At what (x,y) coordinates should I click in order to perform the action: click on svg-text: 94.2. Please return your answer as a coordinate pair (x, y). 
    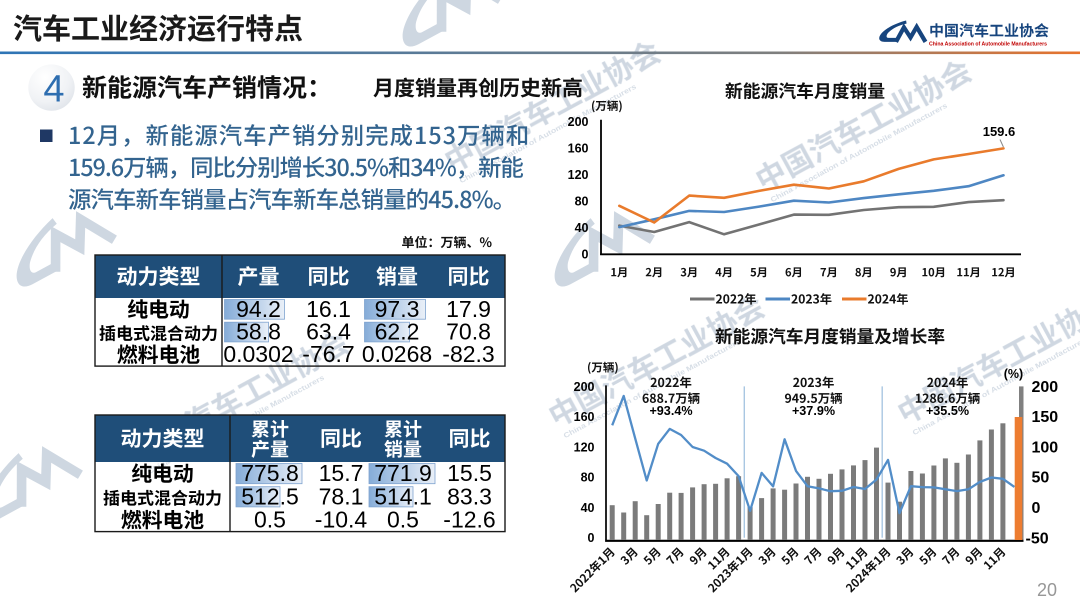
    Looking at the image, I should click on (258, 309).